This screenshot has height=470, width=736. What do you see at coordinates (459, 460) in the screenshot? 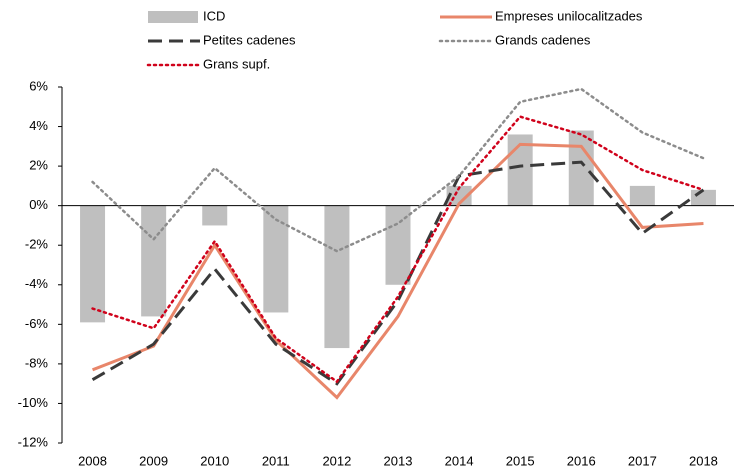
I see `x-tick-label: 2014` at bounding box center [459, 460].